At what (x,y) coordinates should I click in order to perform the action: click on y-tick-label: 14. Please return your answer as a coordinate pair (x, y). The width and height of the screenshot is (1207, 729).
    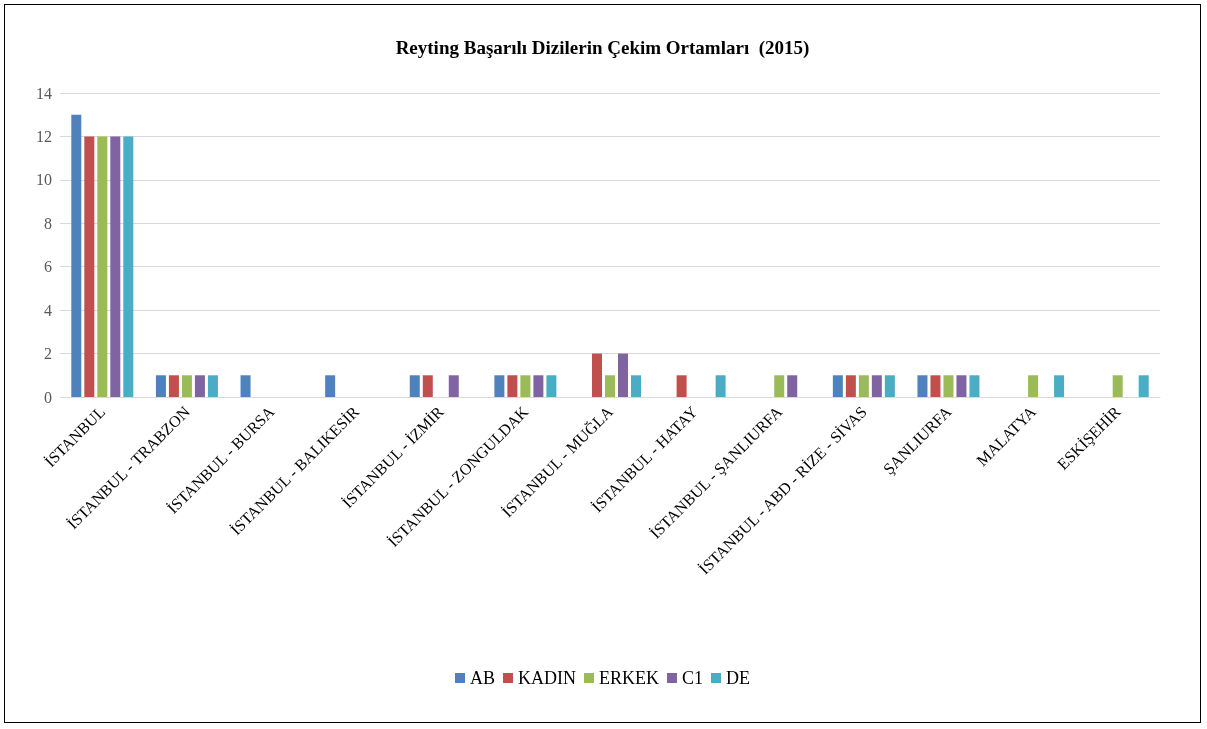
    Looking at the image, I should click on (44, 93).